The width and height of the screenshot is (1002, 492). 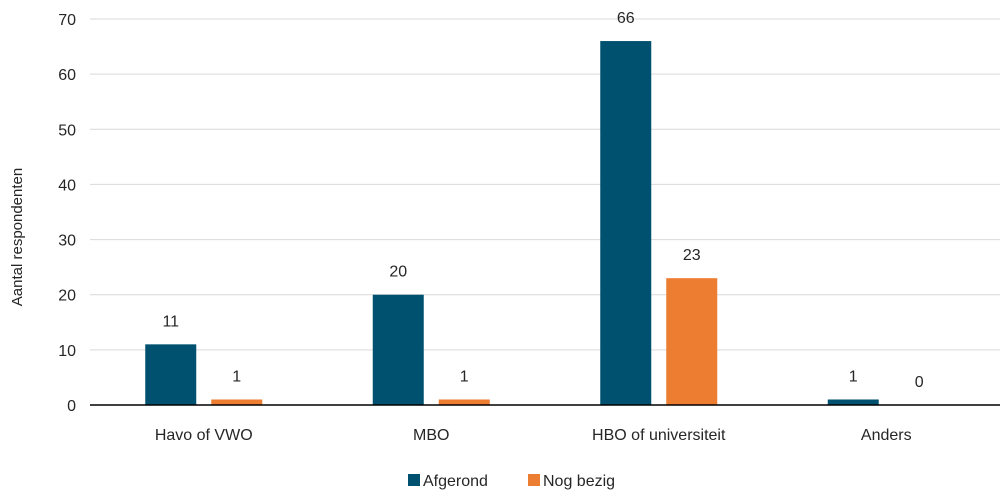 I want to click on legend-item-afgerond: Afgerond, so click(x=448, y=481).